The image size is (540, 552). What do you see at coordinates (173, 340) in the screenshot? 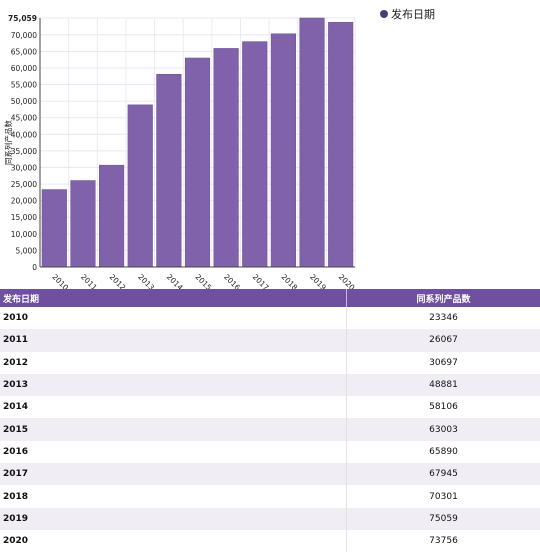
I see `cell-year: 2011` at bounding box center [173, 340].